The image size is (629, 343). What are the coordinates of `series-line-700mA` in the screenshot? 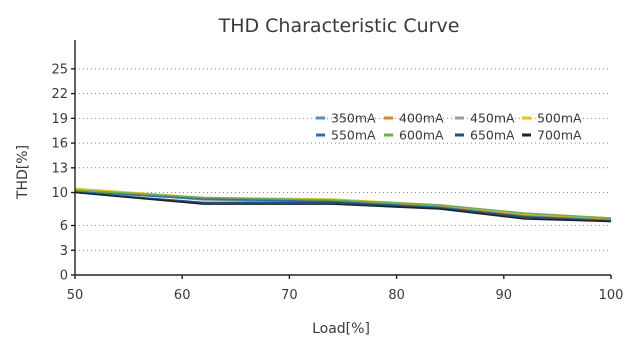 It's located at (343, 207).